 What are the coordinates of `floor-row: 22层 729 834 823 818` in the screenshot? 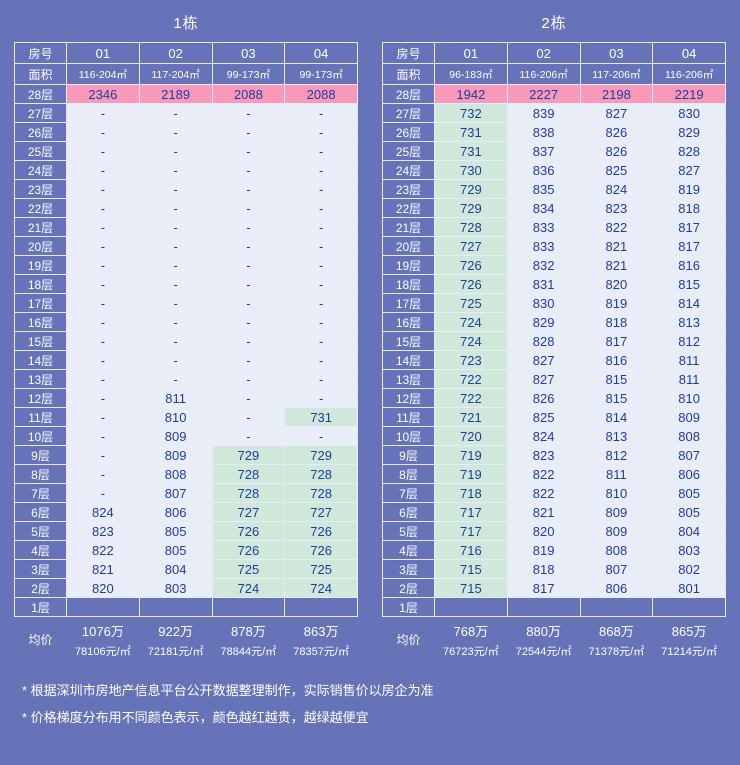 It's located at (554, 208).